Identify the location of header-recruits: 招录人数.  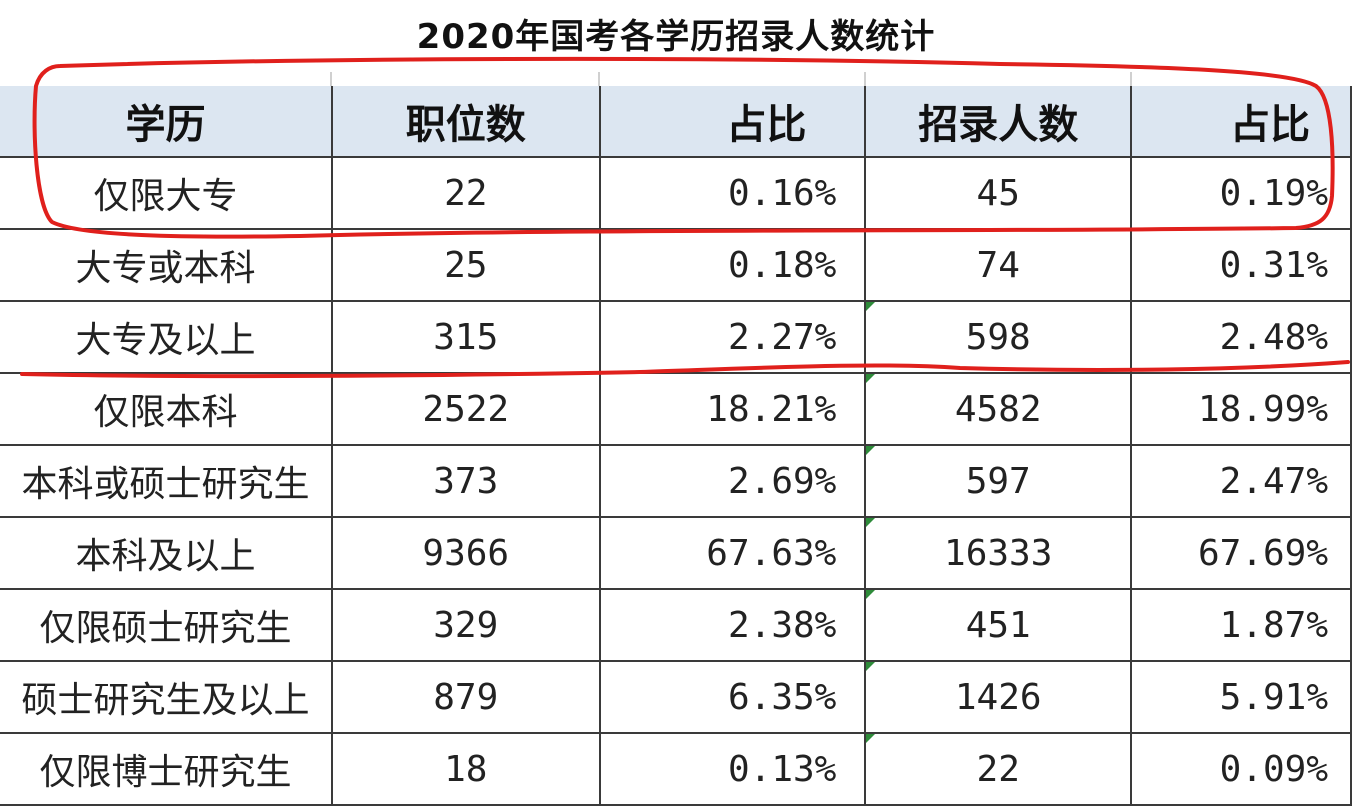
(999, 122).